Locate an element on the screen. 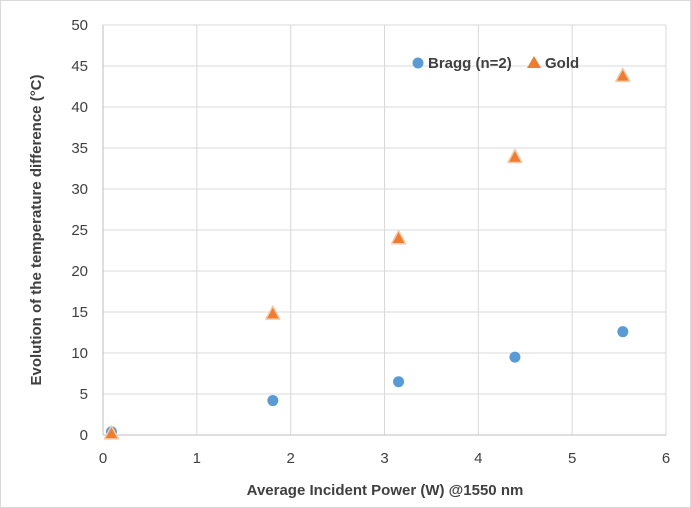 This screenshot has height=508, width=691. y-tick-label: 40 is located at coordinates (79, 107).